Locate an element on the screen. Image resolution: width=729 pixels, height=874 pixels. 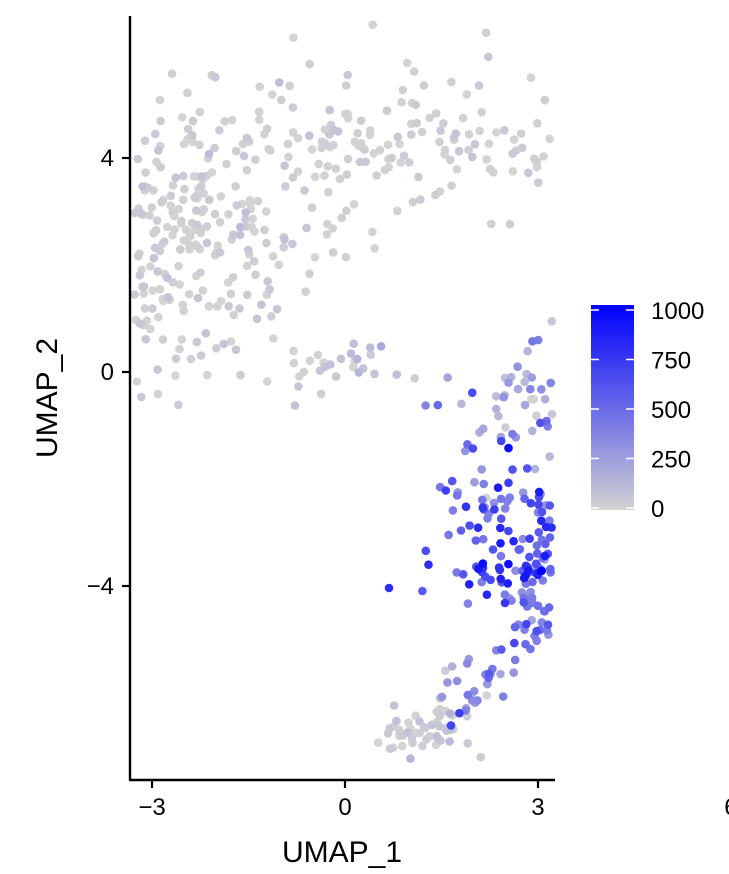
y-tick-label: 4 is located at coordinates (107, 158).